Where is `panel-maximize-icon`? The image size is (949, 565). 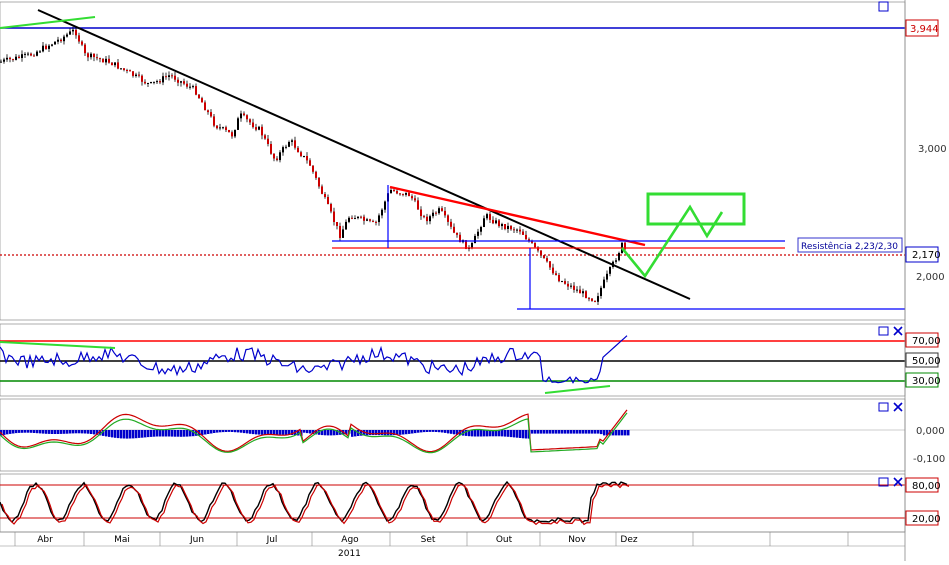 panel-maximize-icon is located at coordinates (883, 6).